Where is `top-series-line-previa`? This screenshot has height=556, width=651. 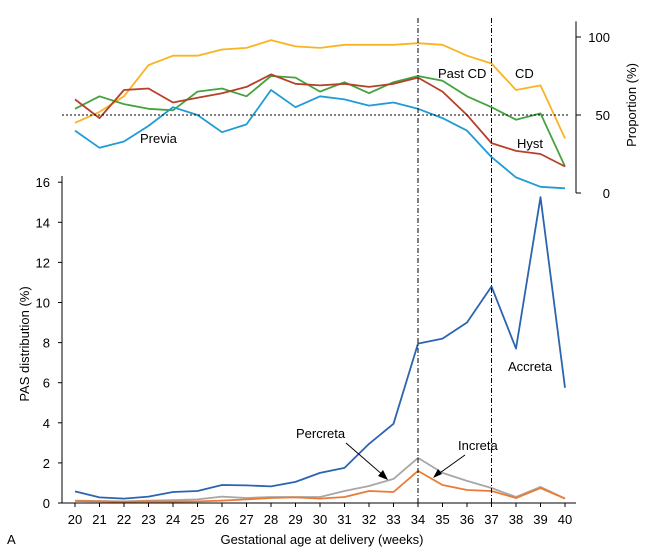
top-series-line-previa is located at coordinates (320, 139).